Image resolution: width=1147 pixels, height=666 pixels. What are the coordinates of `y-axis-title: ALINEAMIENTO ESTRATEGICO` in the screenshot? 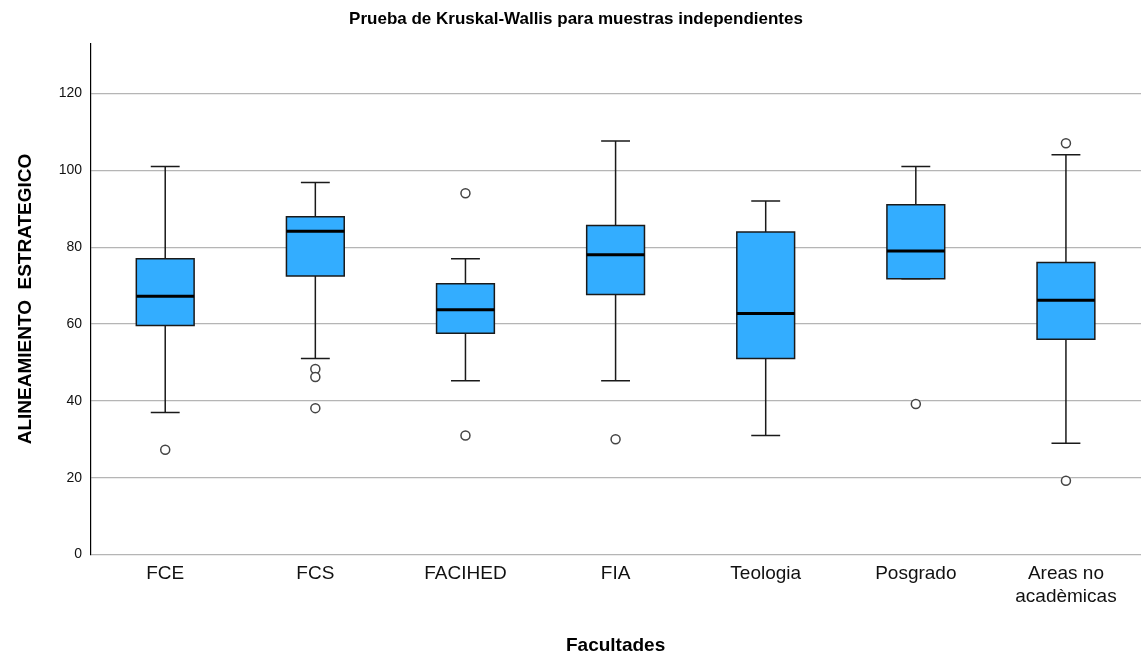 It's located at (24, 299).